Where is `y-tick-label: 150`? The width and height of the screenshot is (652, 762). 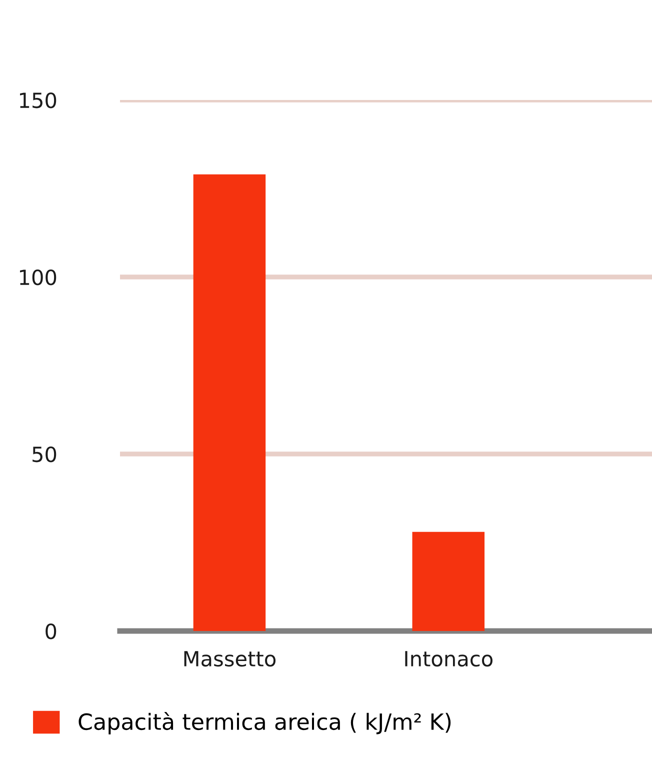
y-tick-label: 150 is located at coordinates (38, 100).